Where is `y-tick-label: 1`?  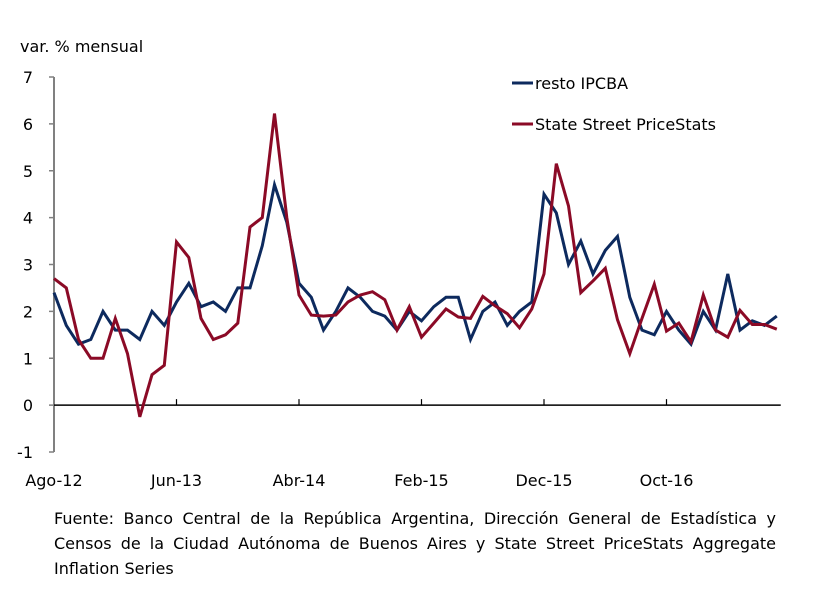 y-tick-label: 1 is located at coordinates (28, 358).